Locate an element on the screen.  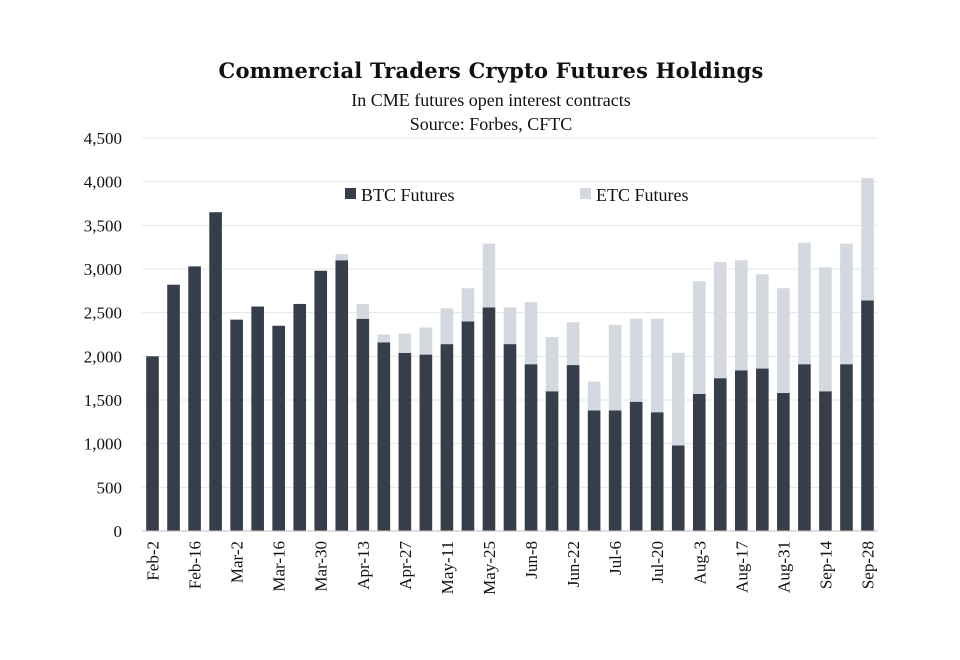
y-tick-label: 2,500 is located at coordinates (103, 313).